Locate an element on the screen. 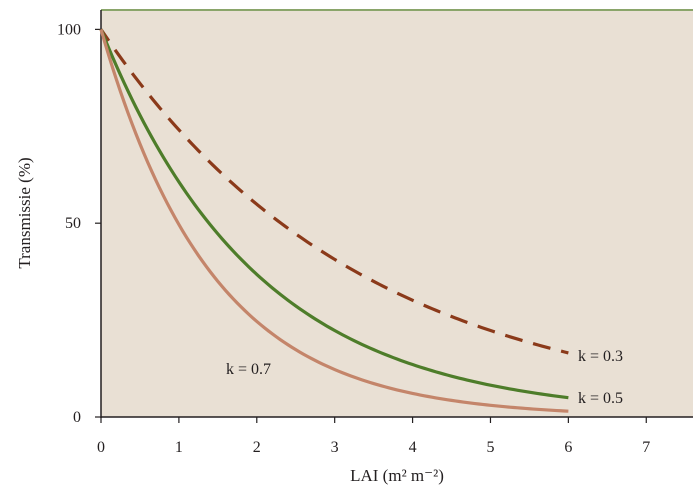 This screenshot has width=693, height=486. y-tick-label: 0 is located at coordinates (77, 417).